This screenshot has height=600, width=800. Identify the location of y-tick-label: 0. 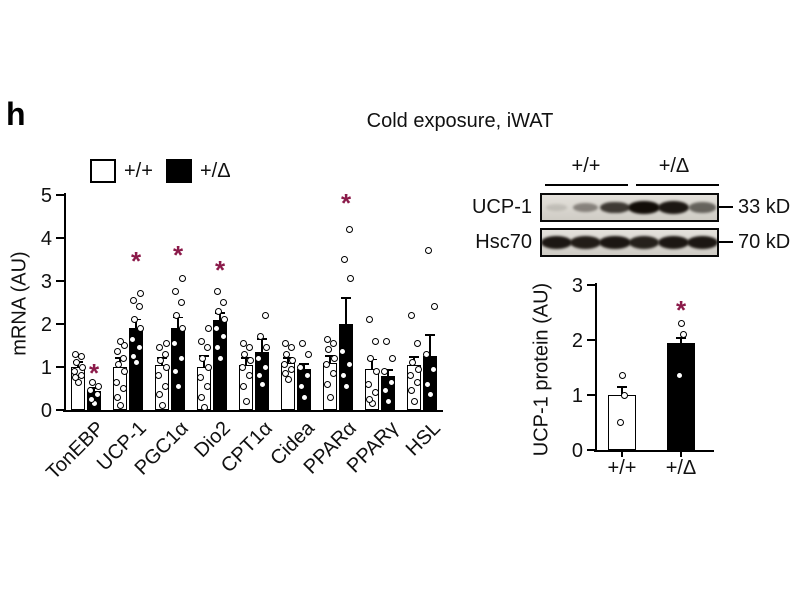
(46, 411).